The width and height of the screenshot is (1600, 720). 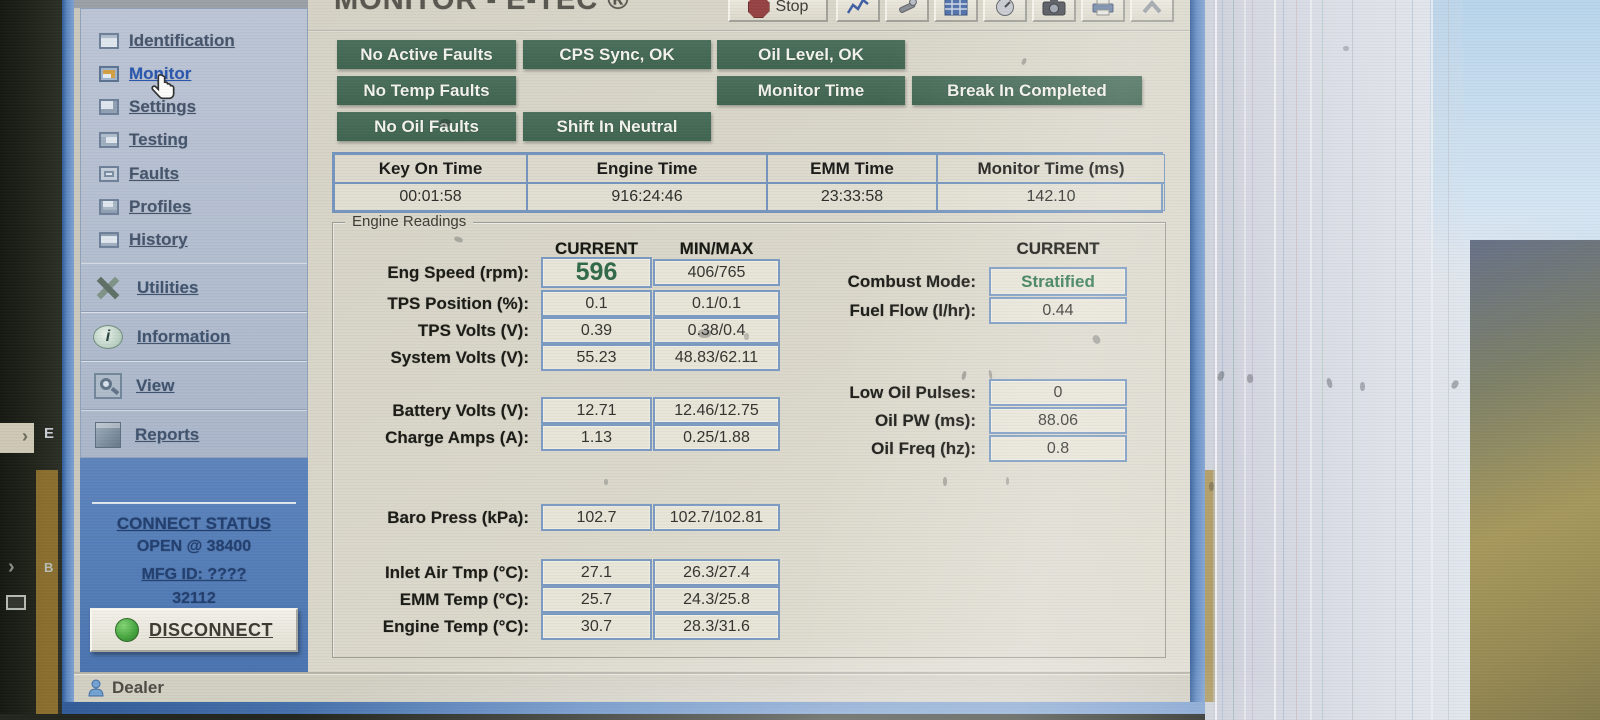 I want to click on window-border-left, so click(x=68, y=357).